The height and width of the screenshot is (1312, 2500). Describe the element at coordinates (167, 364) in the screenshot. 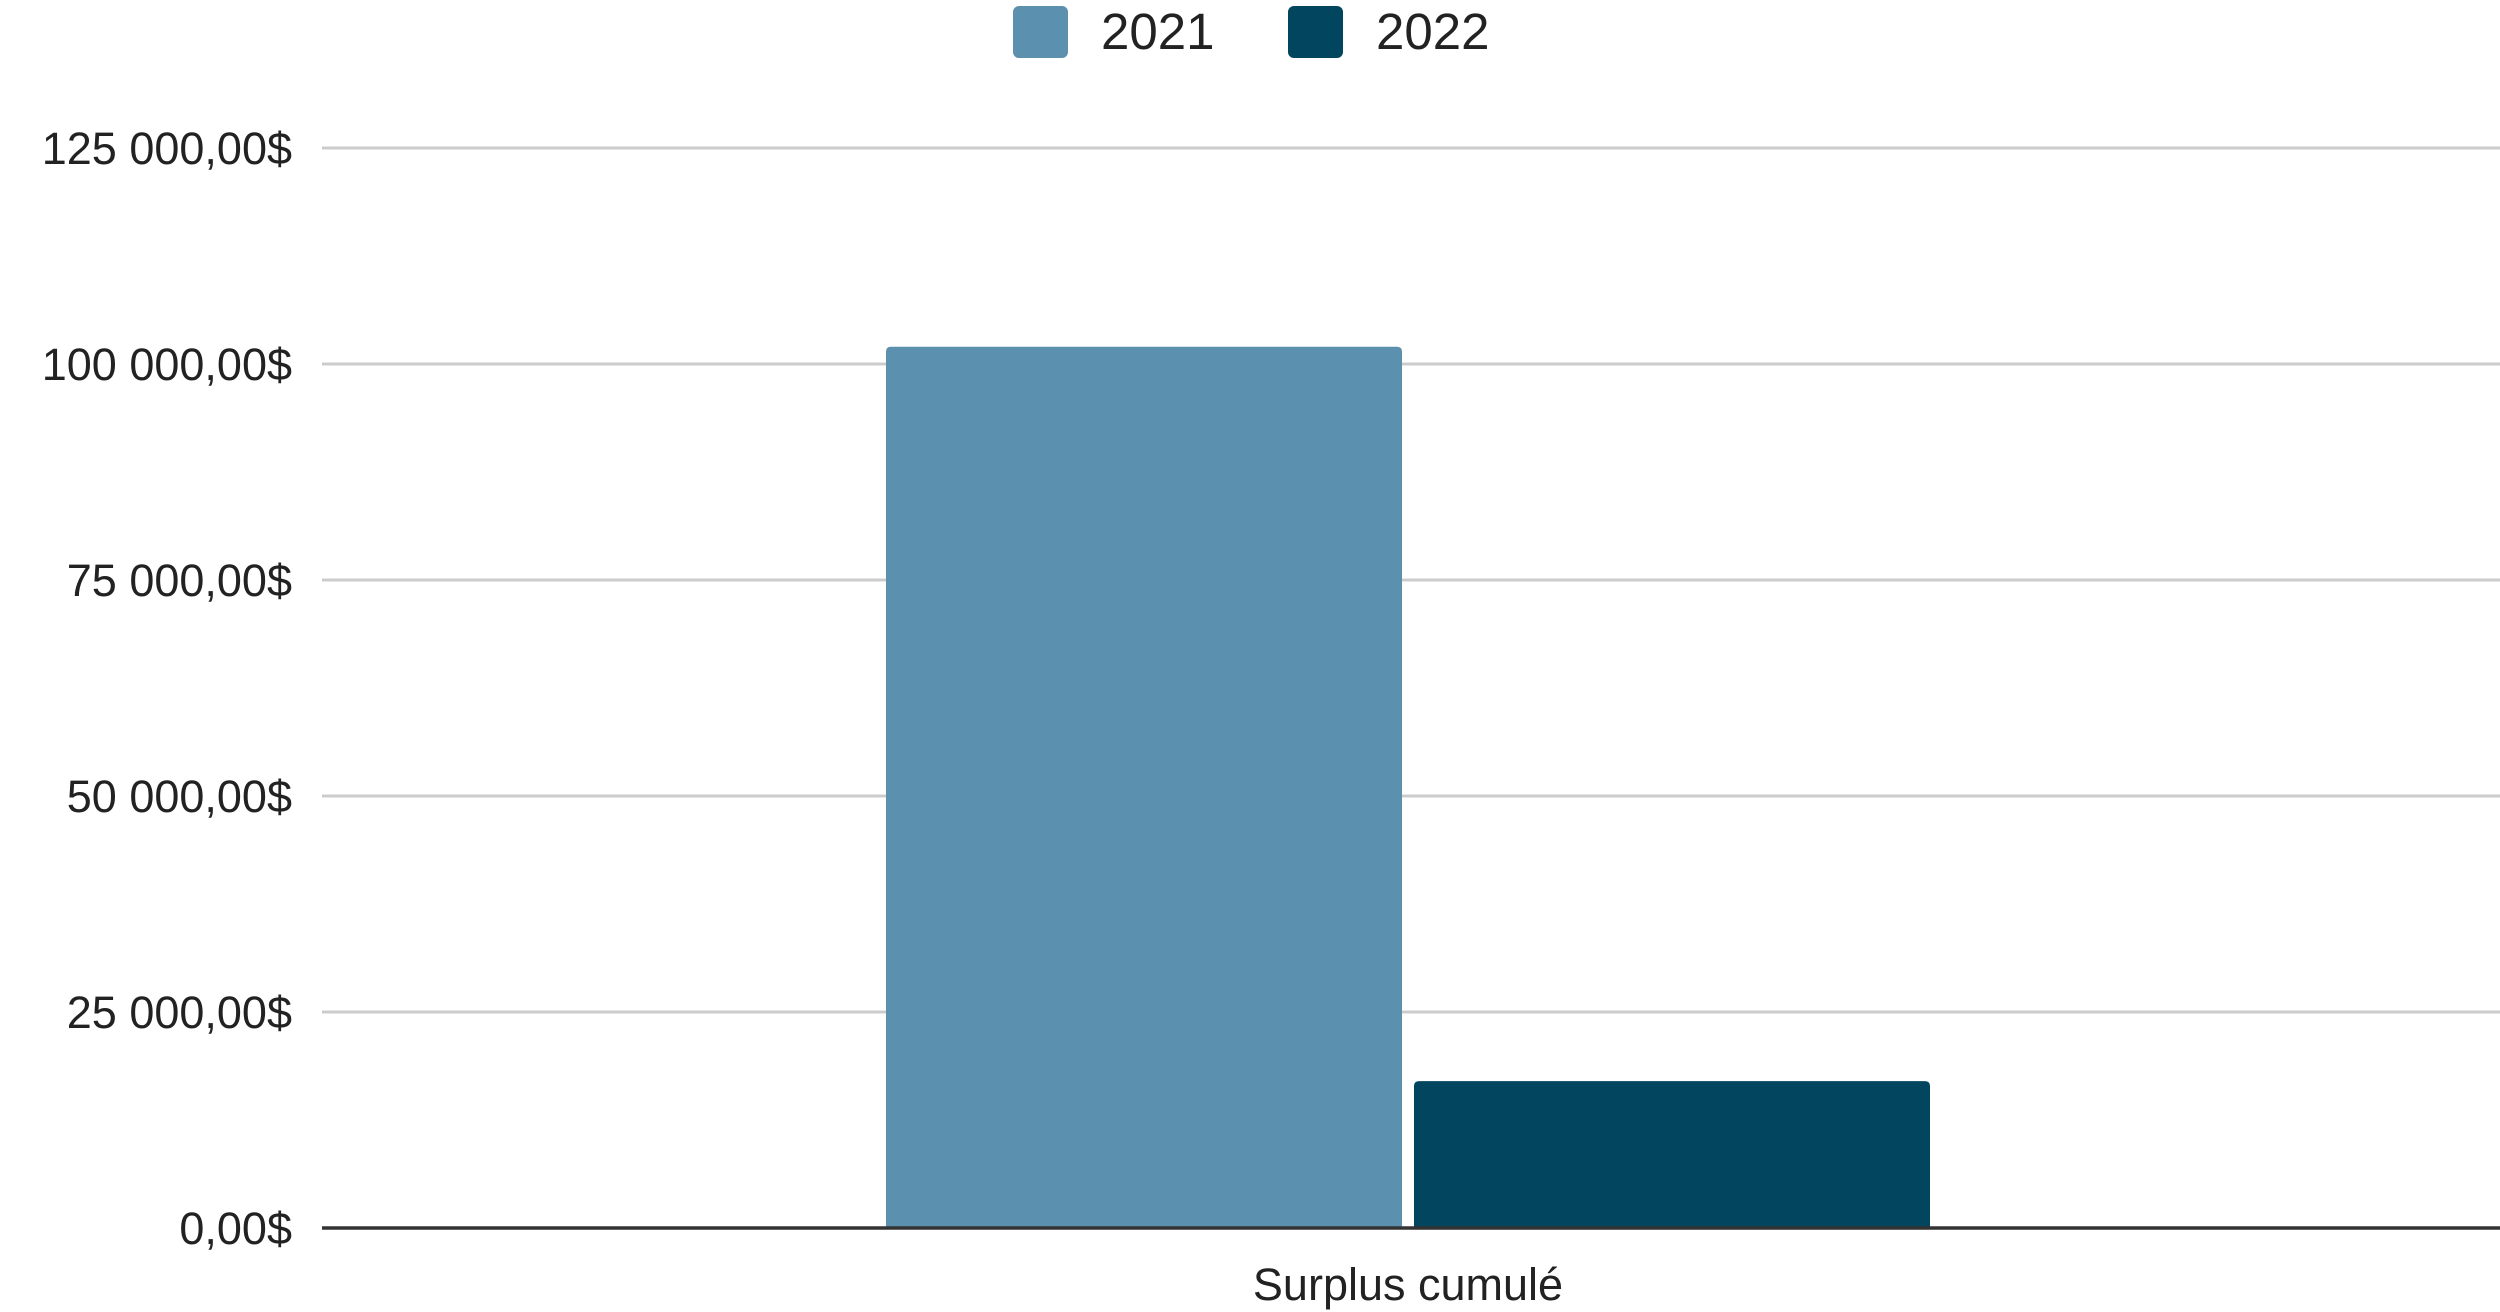

I see `y-tick-label: 100 000,00$` at that location.